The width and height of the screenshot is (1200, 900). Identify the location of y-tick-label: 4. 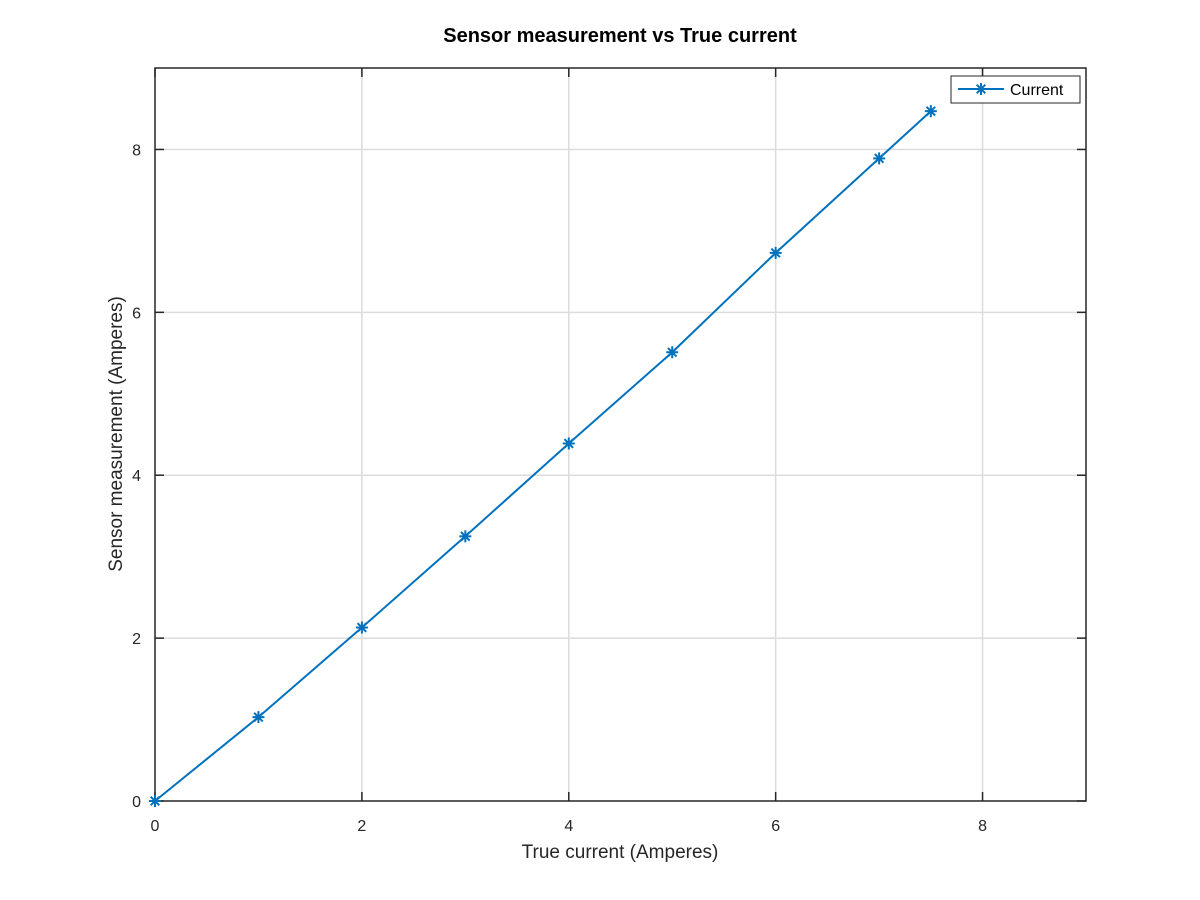
(136, 476).